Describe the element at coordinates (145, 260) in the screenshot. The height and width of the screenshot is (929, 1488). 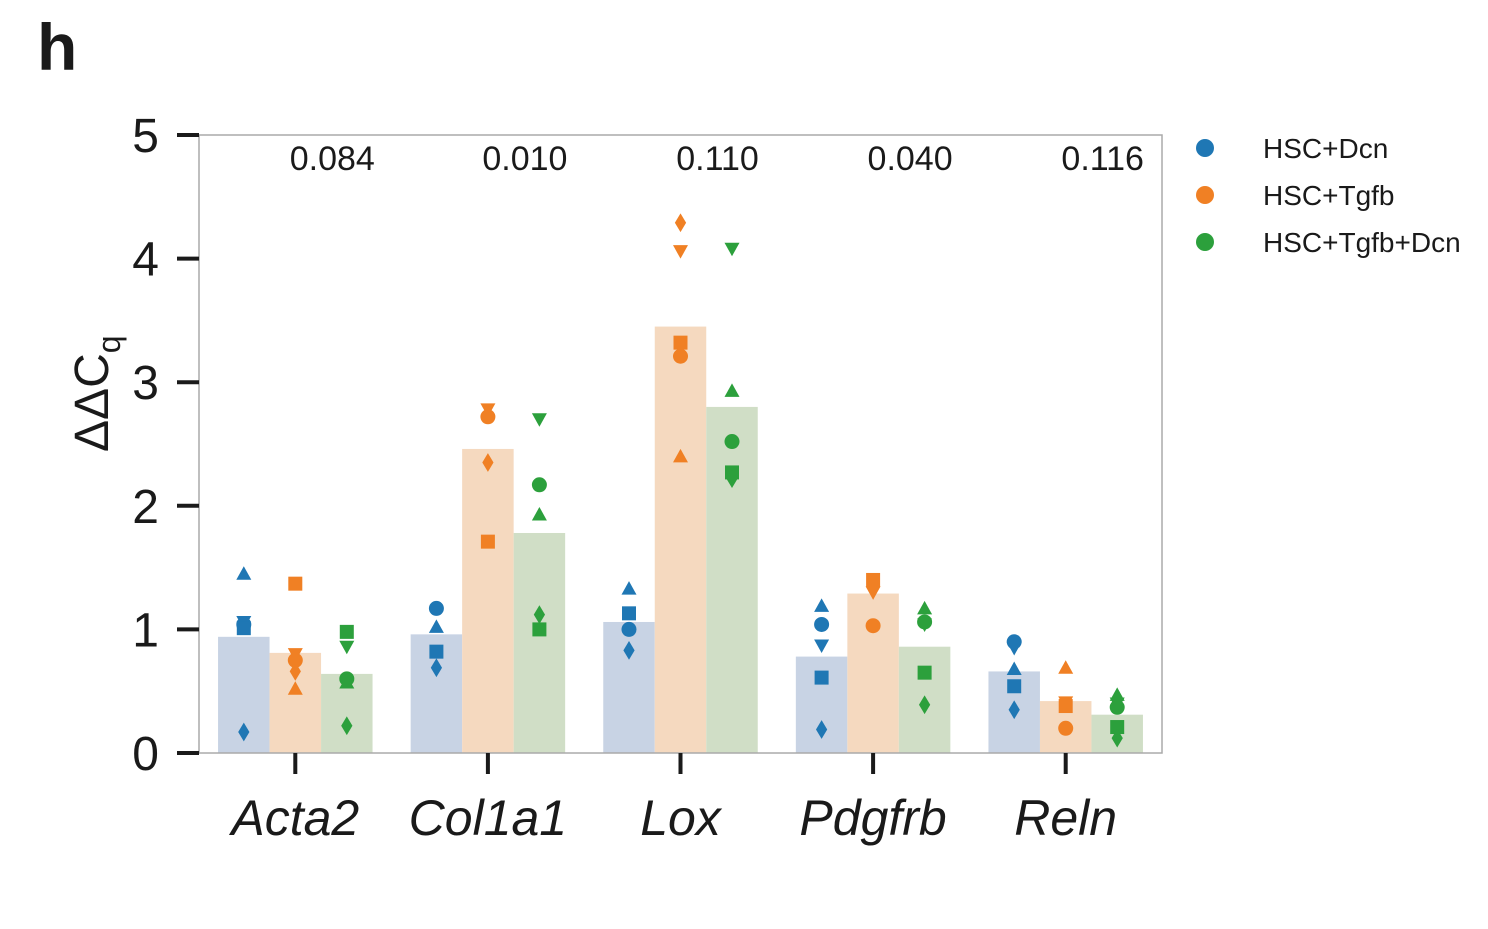
I see `y-tick-label: 4` at that location.